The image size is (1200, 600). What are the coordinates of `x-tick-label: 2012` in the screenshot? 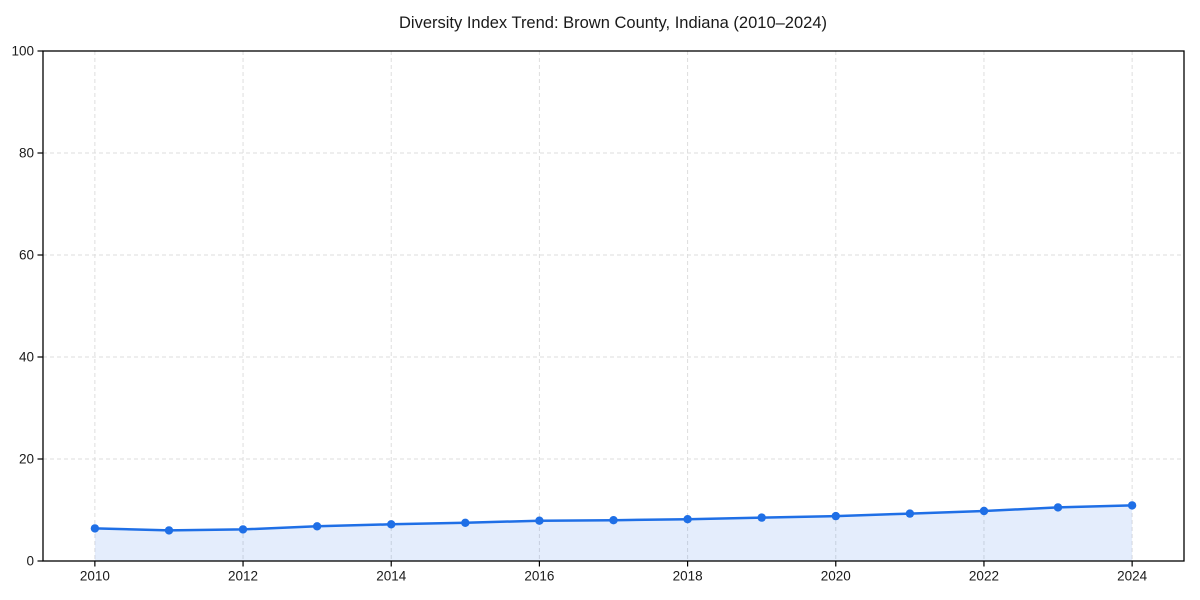 It's located at (243, 576).